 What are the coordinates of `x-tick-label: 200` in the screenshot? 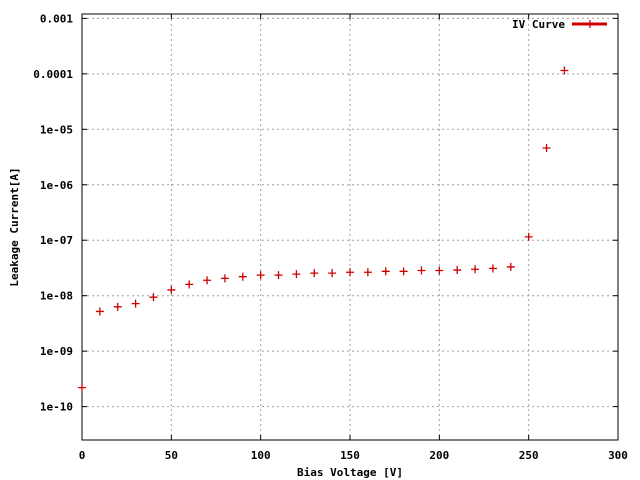 It's located at (439, 455).